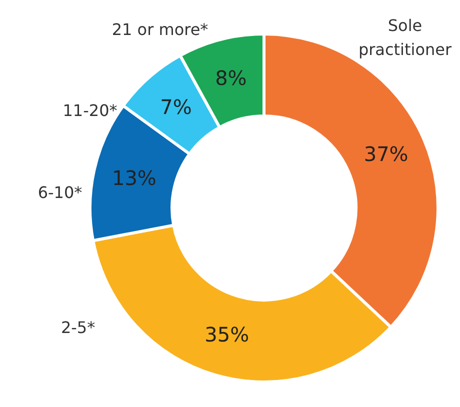 The height and width of the screenshot is (407, 460). Describe the element at coordinates (405, 37) in the screenshot. I see `slice-label: Sole practitioner` at that location.